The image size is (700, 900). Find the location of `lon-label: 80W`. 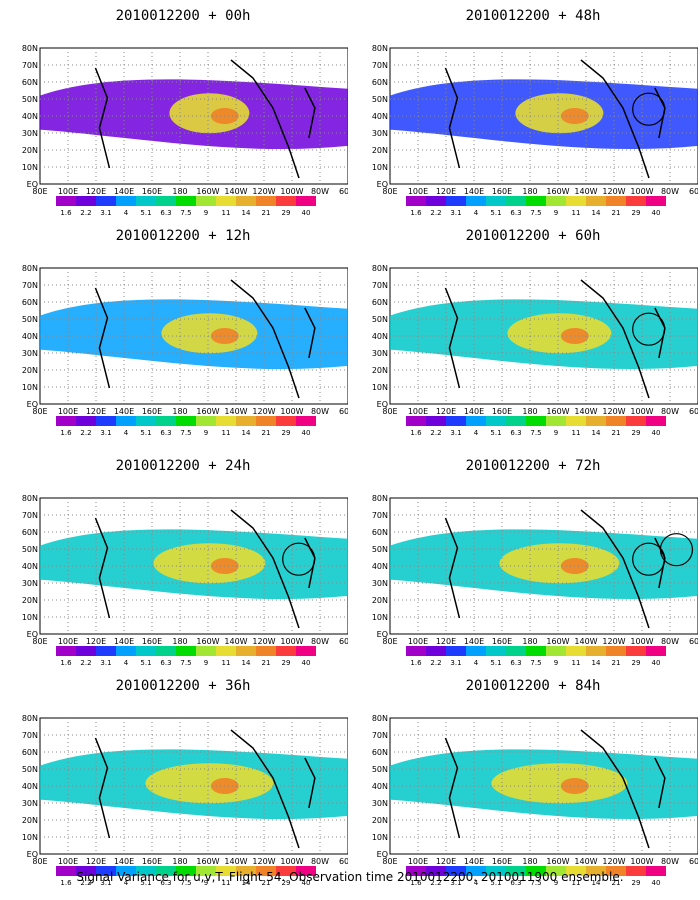

lon-label: 80W is located at coordinates (670, 641).